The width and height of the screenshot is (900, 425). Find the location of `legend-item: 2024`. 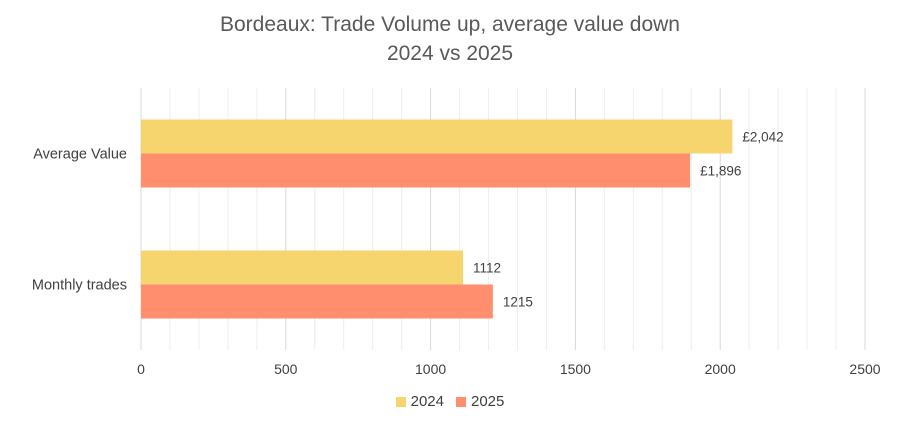

legend-item: 2024 is located at coordinates (419, 401).